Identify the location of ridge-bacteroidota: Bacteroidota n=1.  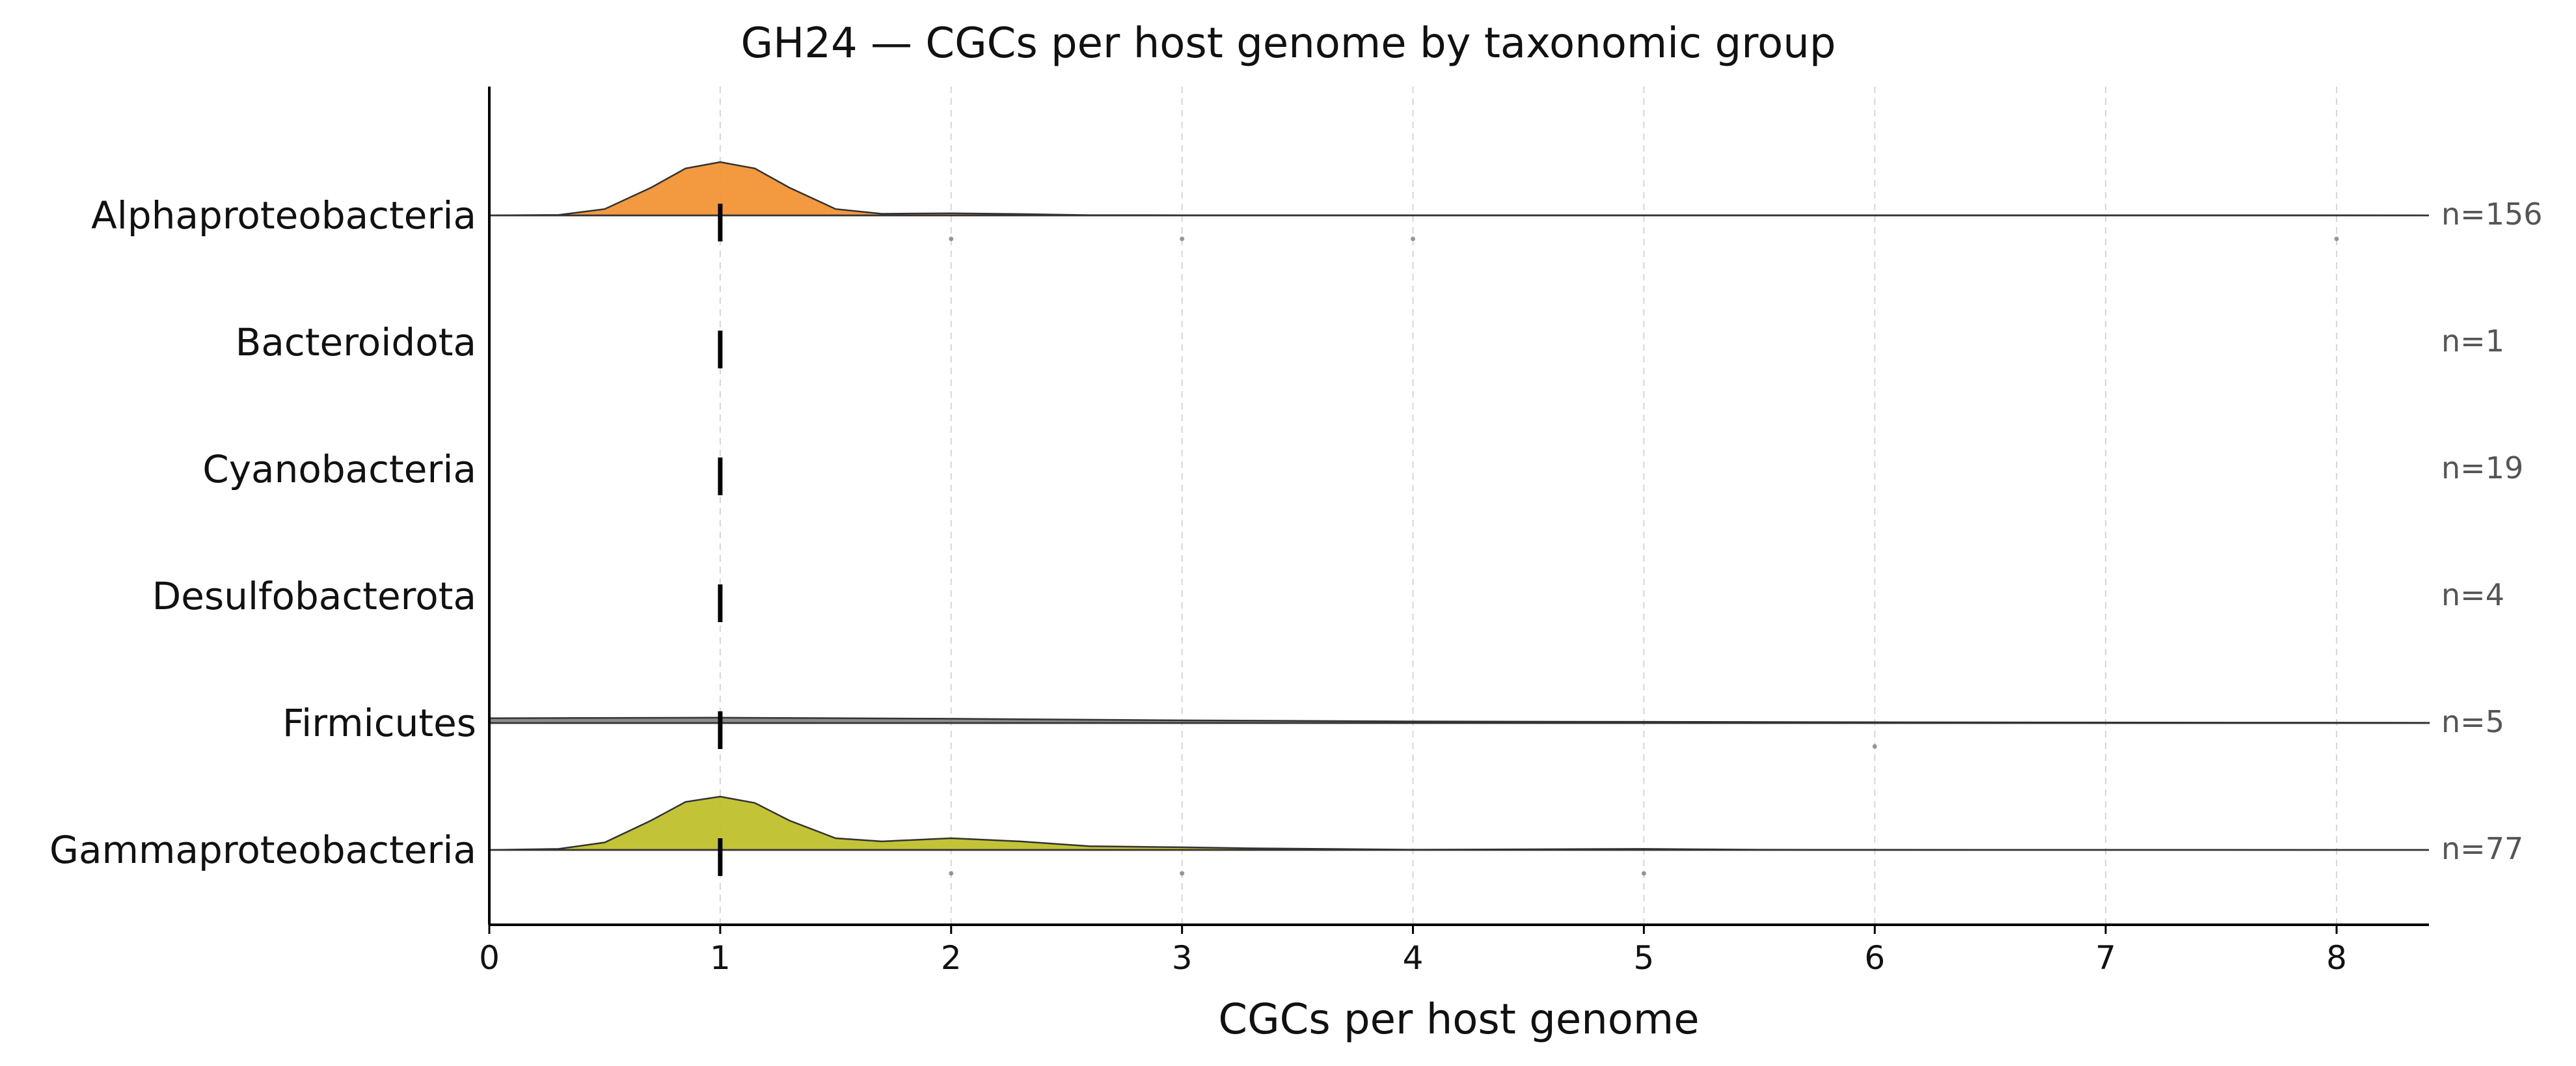
(1370, 344).